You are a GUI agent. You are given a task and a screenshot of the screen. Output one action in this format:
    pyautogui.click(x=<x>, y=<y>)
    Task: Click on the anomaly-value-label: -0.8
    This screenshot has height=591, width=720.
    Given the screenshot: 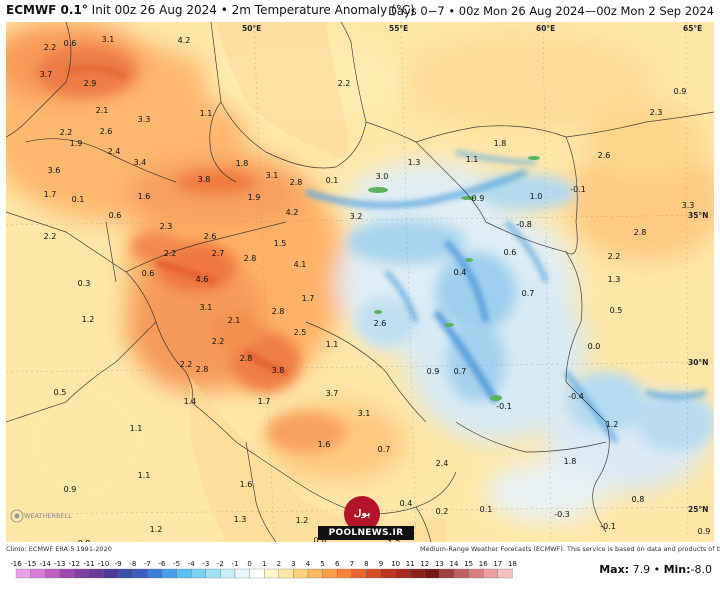 What is the action you would take?
    pyautogui.click(x=524, y=224)
    